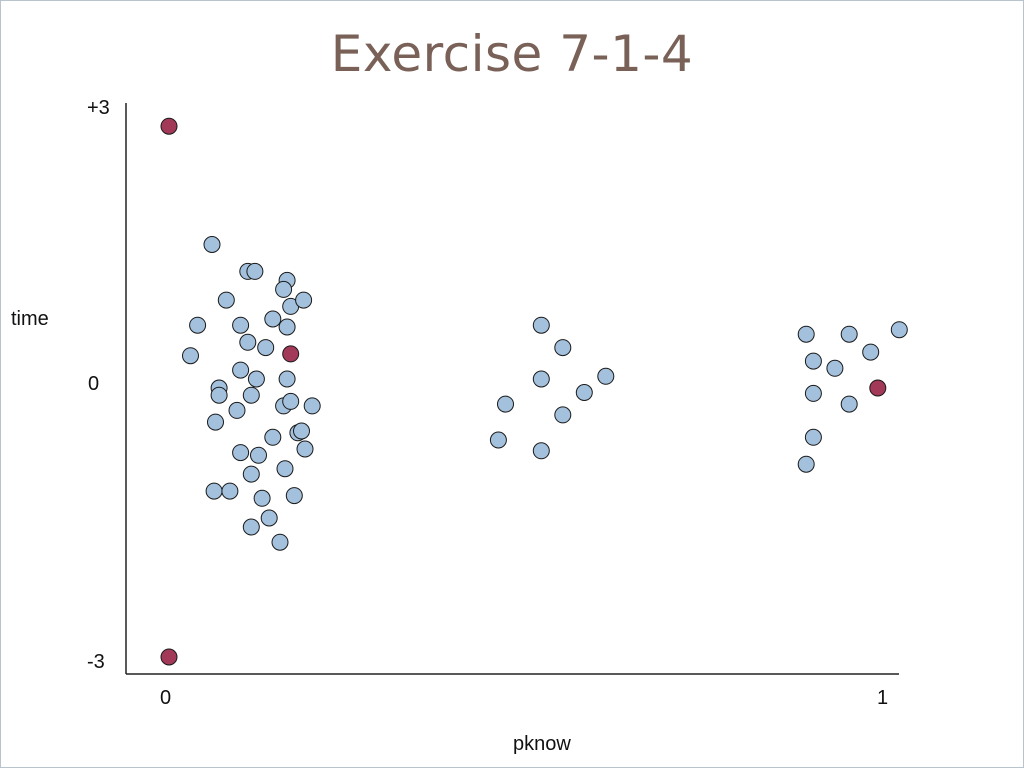  What do you see at coordinates (96, 662) in the screenshot?
I see `y-tick-label-bottom: -3` at bounding box center [96, 662].